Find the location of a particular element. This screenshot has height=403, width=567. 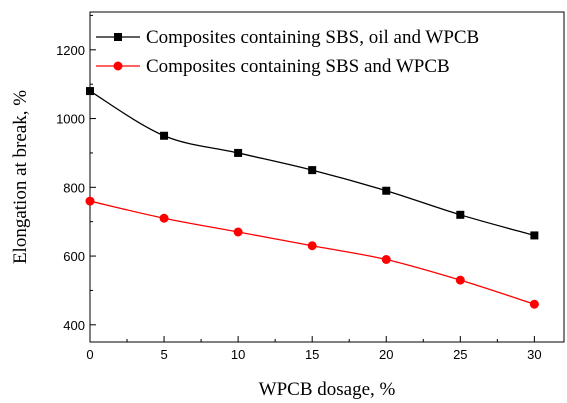

y-tick-label: 400 is located at coordinates (74, 325).